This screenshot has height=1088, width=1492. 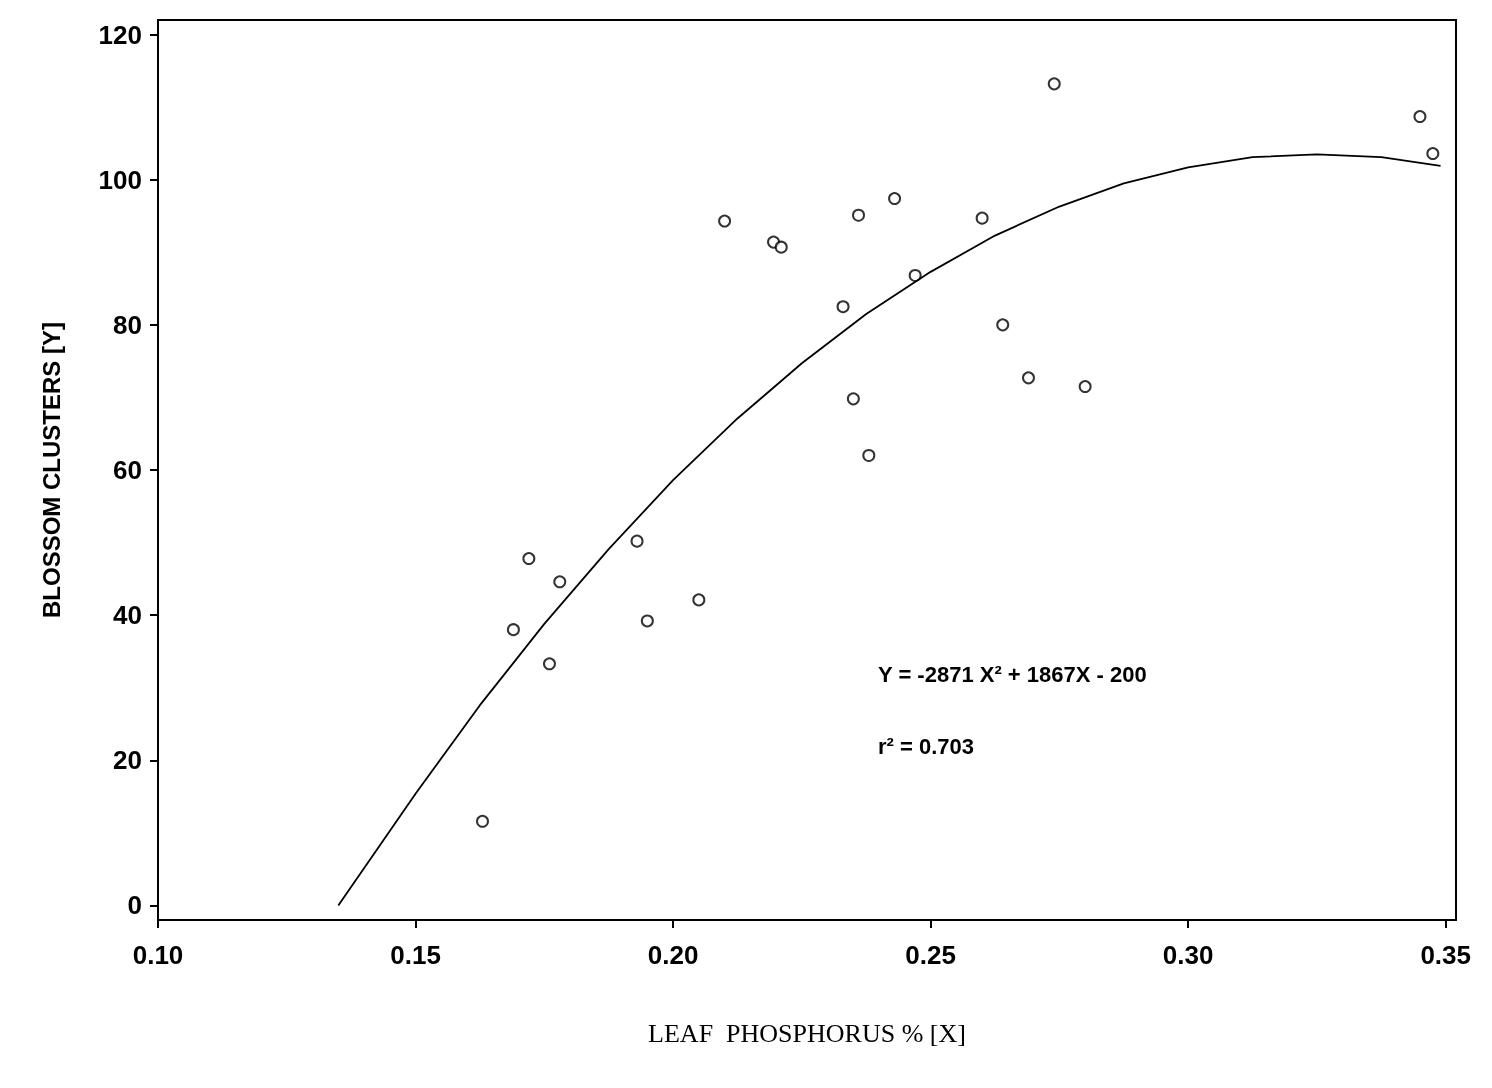 I want to click on y-tick-label: 40, so click(x=127, y=615).